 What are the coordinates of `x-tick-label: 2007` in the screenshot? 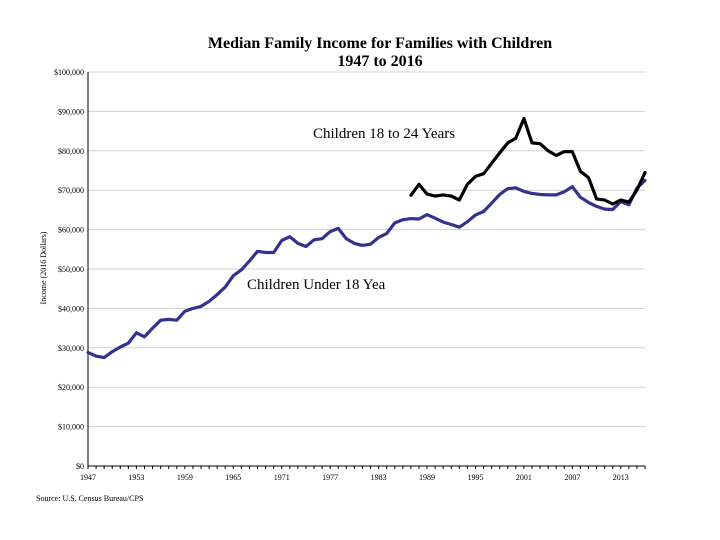 It's located at (572, 477).